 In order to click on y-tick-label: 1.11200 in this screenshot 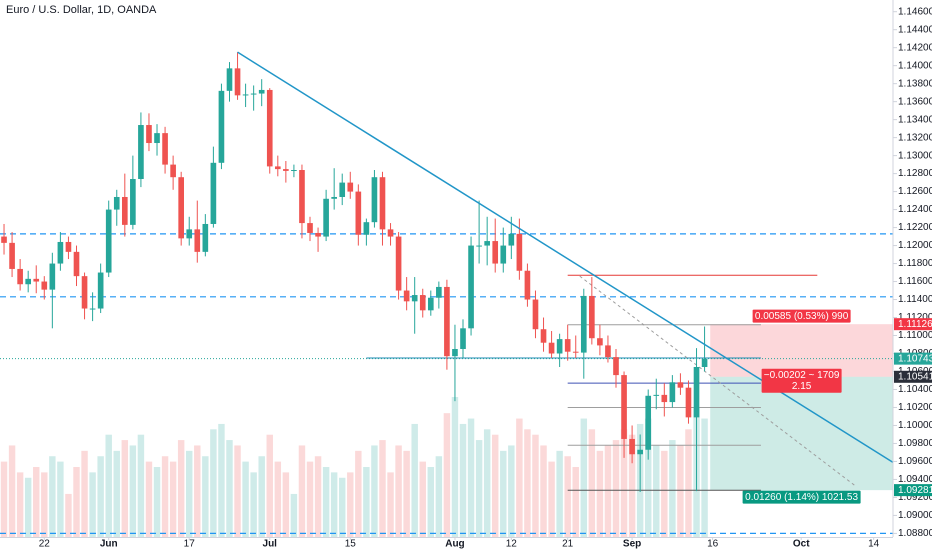, I will do `click(915, 317)`.